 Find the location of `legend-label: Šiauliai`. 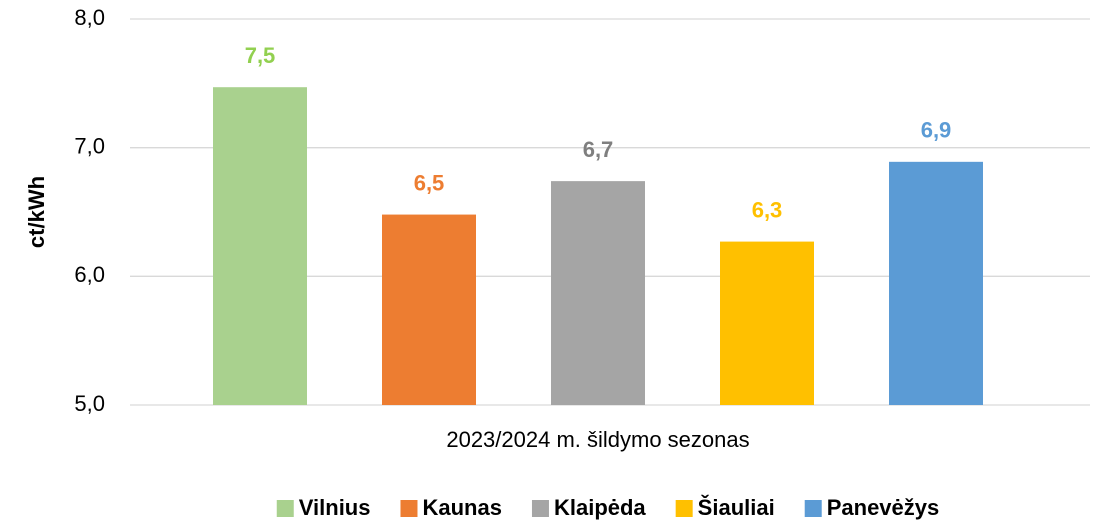

legend-label: Šiauliai is located at coordinates (736, 507).